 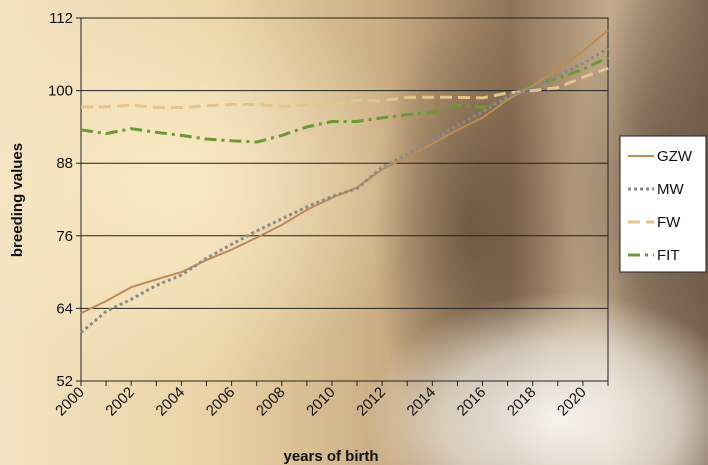 What do you see at coordinates (572, 402) in the screenshot?
I see `x-tick-label: 2020` at bounding box center [572, 402].